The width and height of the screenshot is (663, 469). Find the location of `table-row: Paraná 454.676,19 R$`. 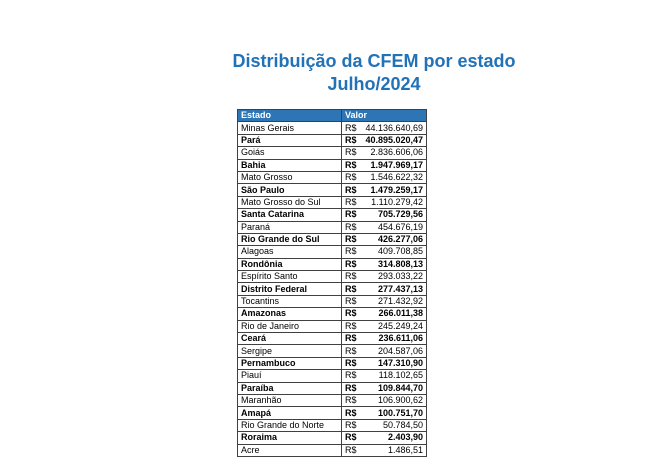

table-row: Paraná 454.676,19 R$ is located at coordinates (332, 227).